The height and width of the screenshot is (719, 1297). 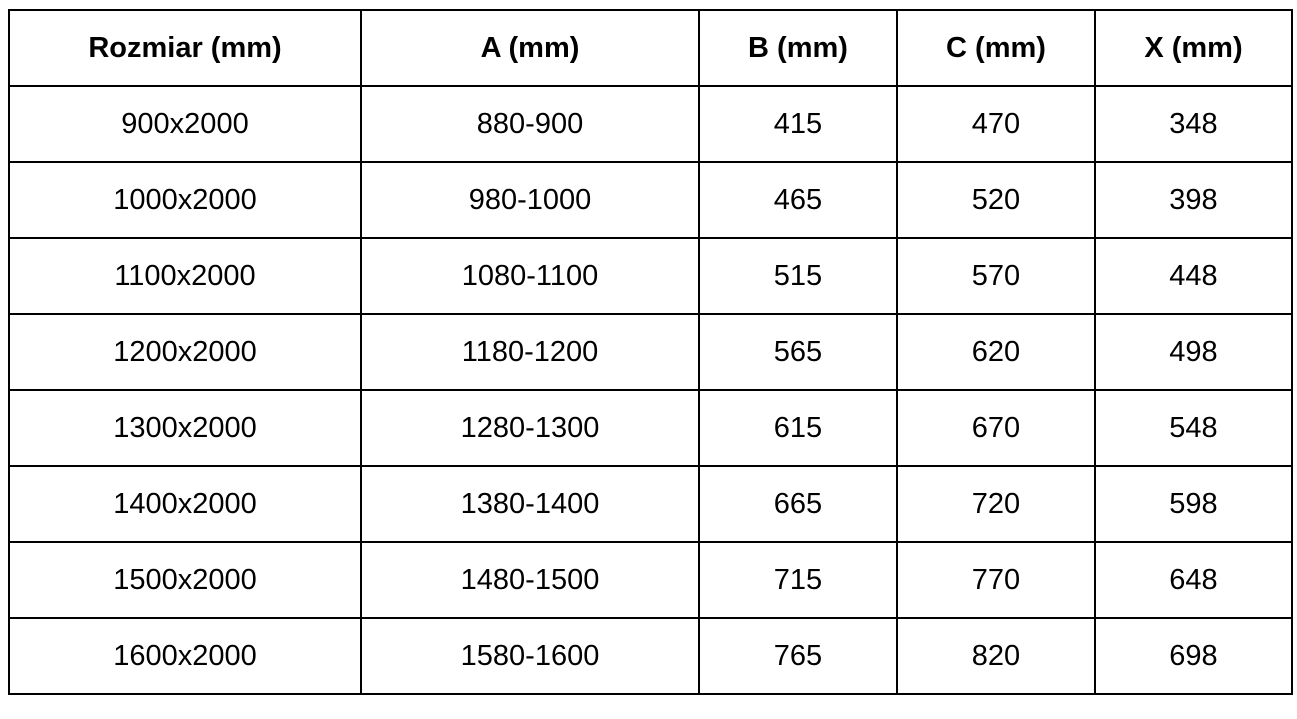 What do you see at coordinates (185, 200) in the screenshot?
I see `cell-size: 1000x2000` at bounding box center [185, 200].